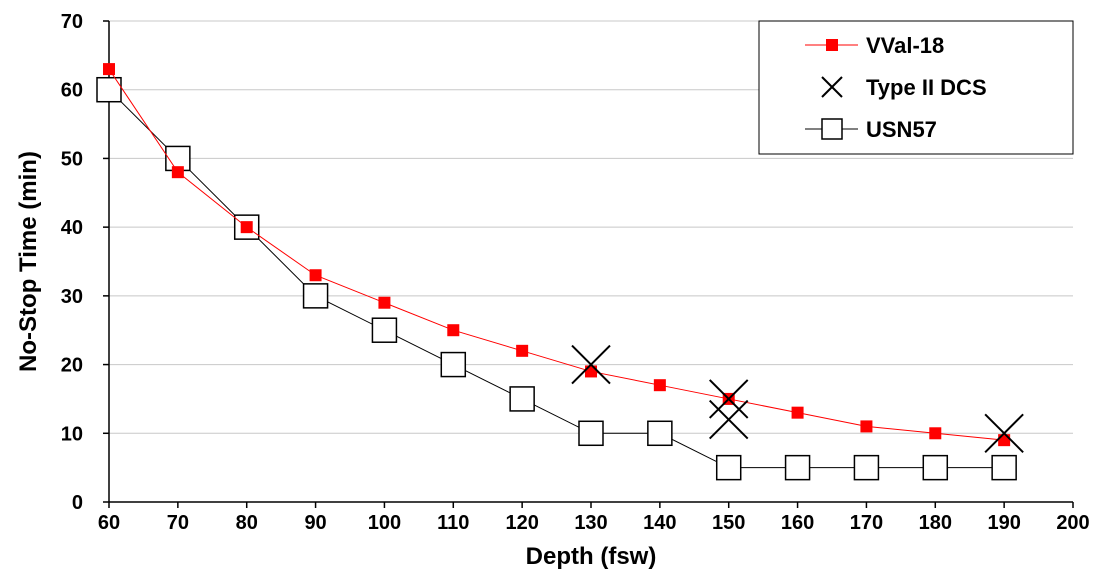 The height and width of the screenshot is (574, 1099). What do you see at coordinates (72, 91) in the screenshot?
I see `y-tick-label-60: 60` at bounding box center [72, 91].